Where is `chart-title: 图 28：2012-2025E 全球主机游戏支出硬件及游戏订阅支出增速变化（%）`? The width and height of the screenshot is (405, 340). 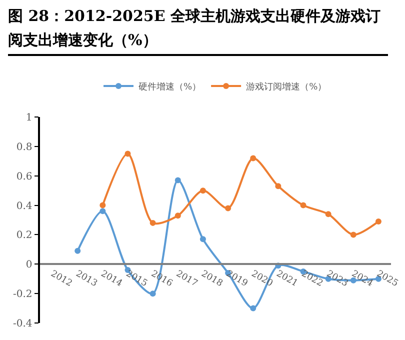 chart-title: 图 28：2012-2025E 全球主机游戏支出硬件及游戏订阅支出增速变化（%） is located at coordinates (198, 30).